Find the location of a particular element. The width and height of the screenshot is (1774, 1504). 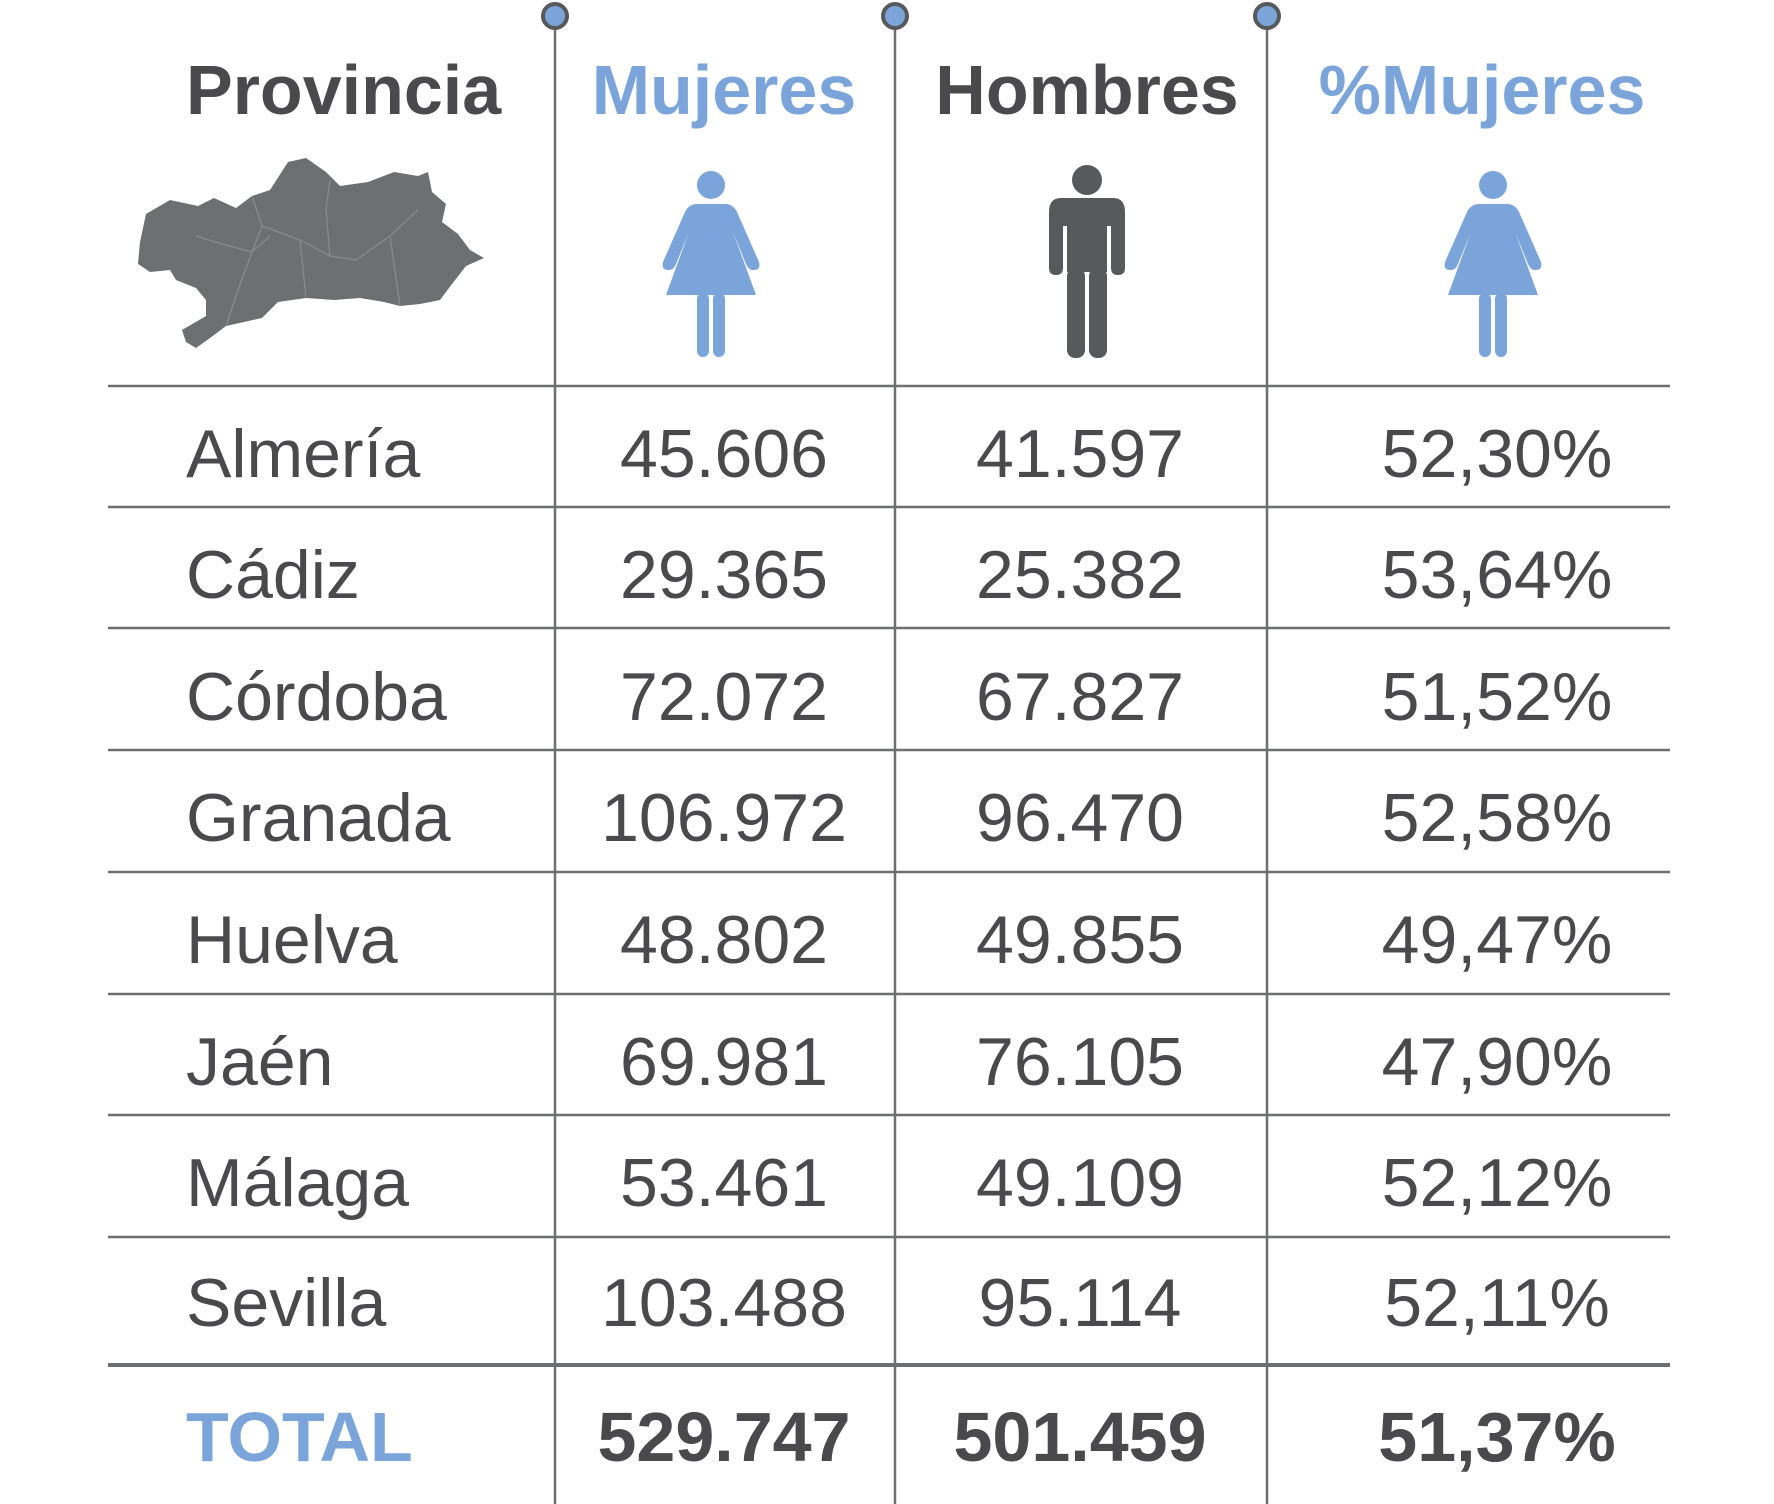

total-row: TOTAL 529.747 501.459 51,37% is located at coordinates (901, 1437).